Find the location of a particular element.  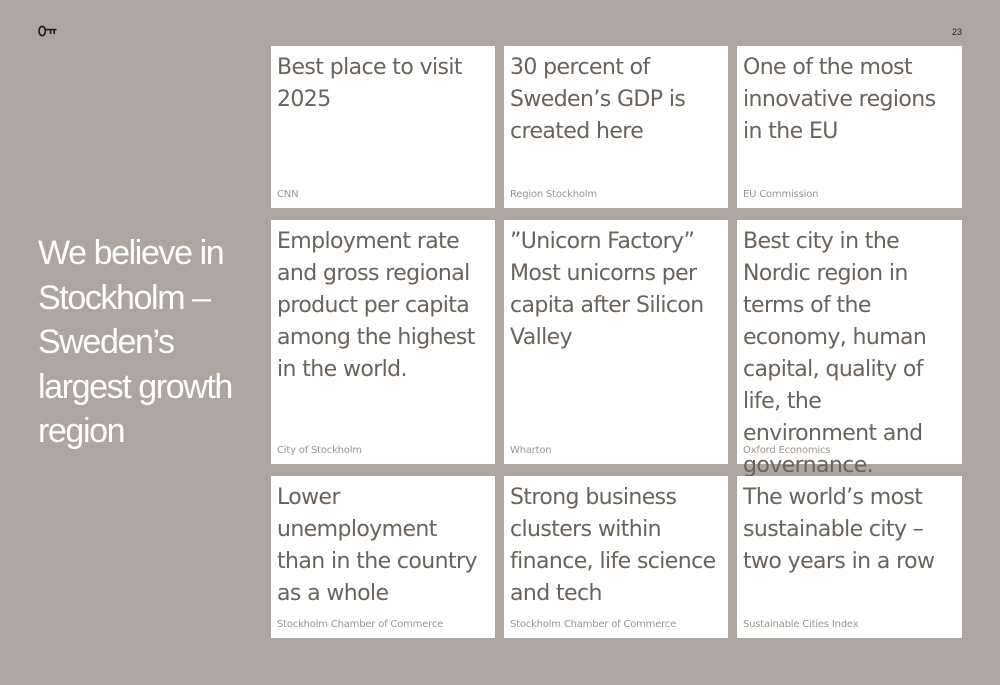

fact-source: CNN is located at coordinates (288, 194).